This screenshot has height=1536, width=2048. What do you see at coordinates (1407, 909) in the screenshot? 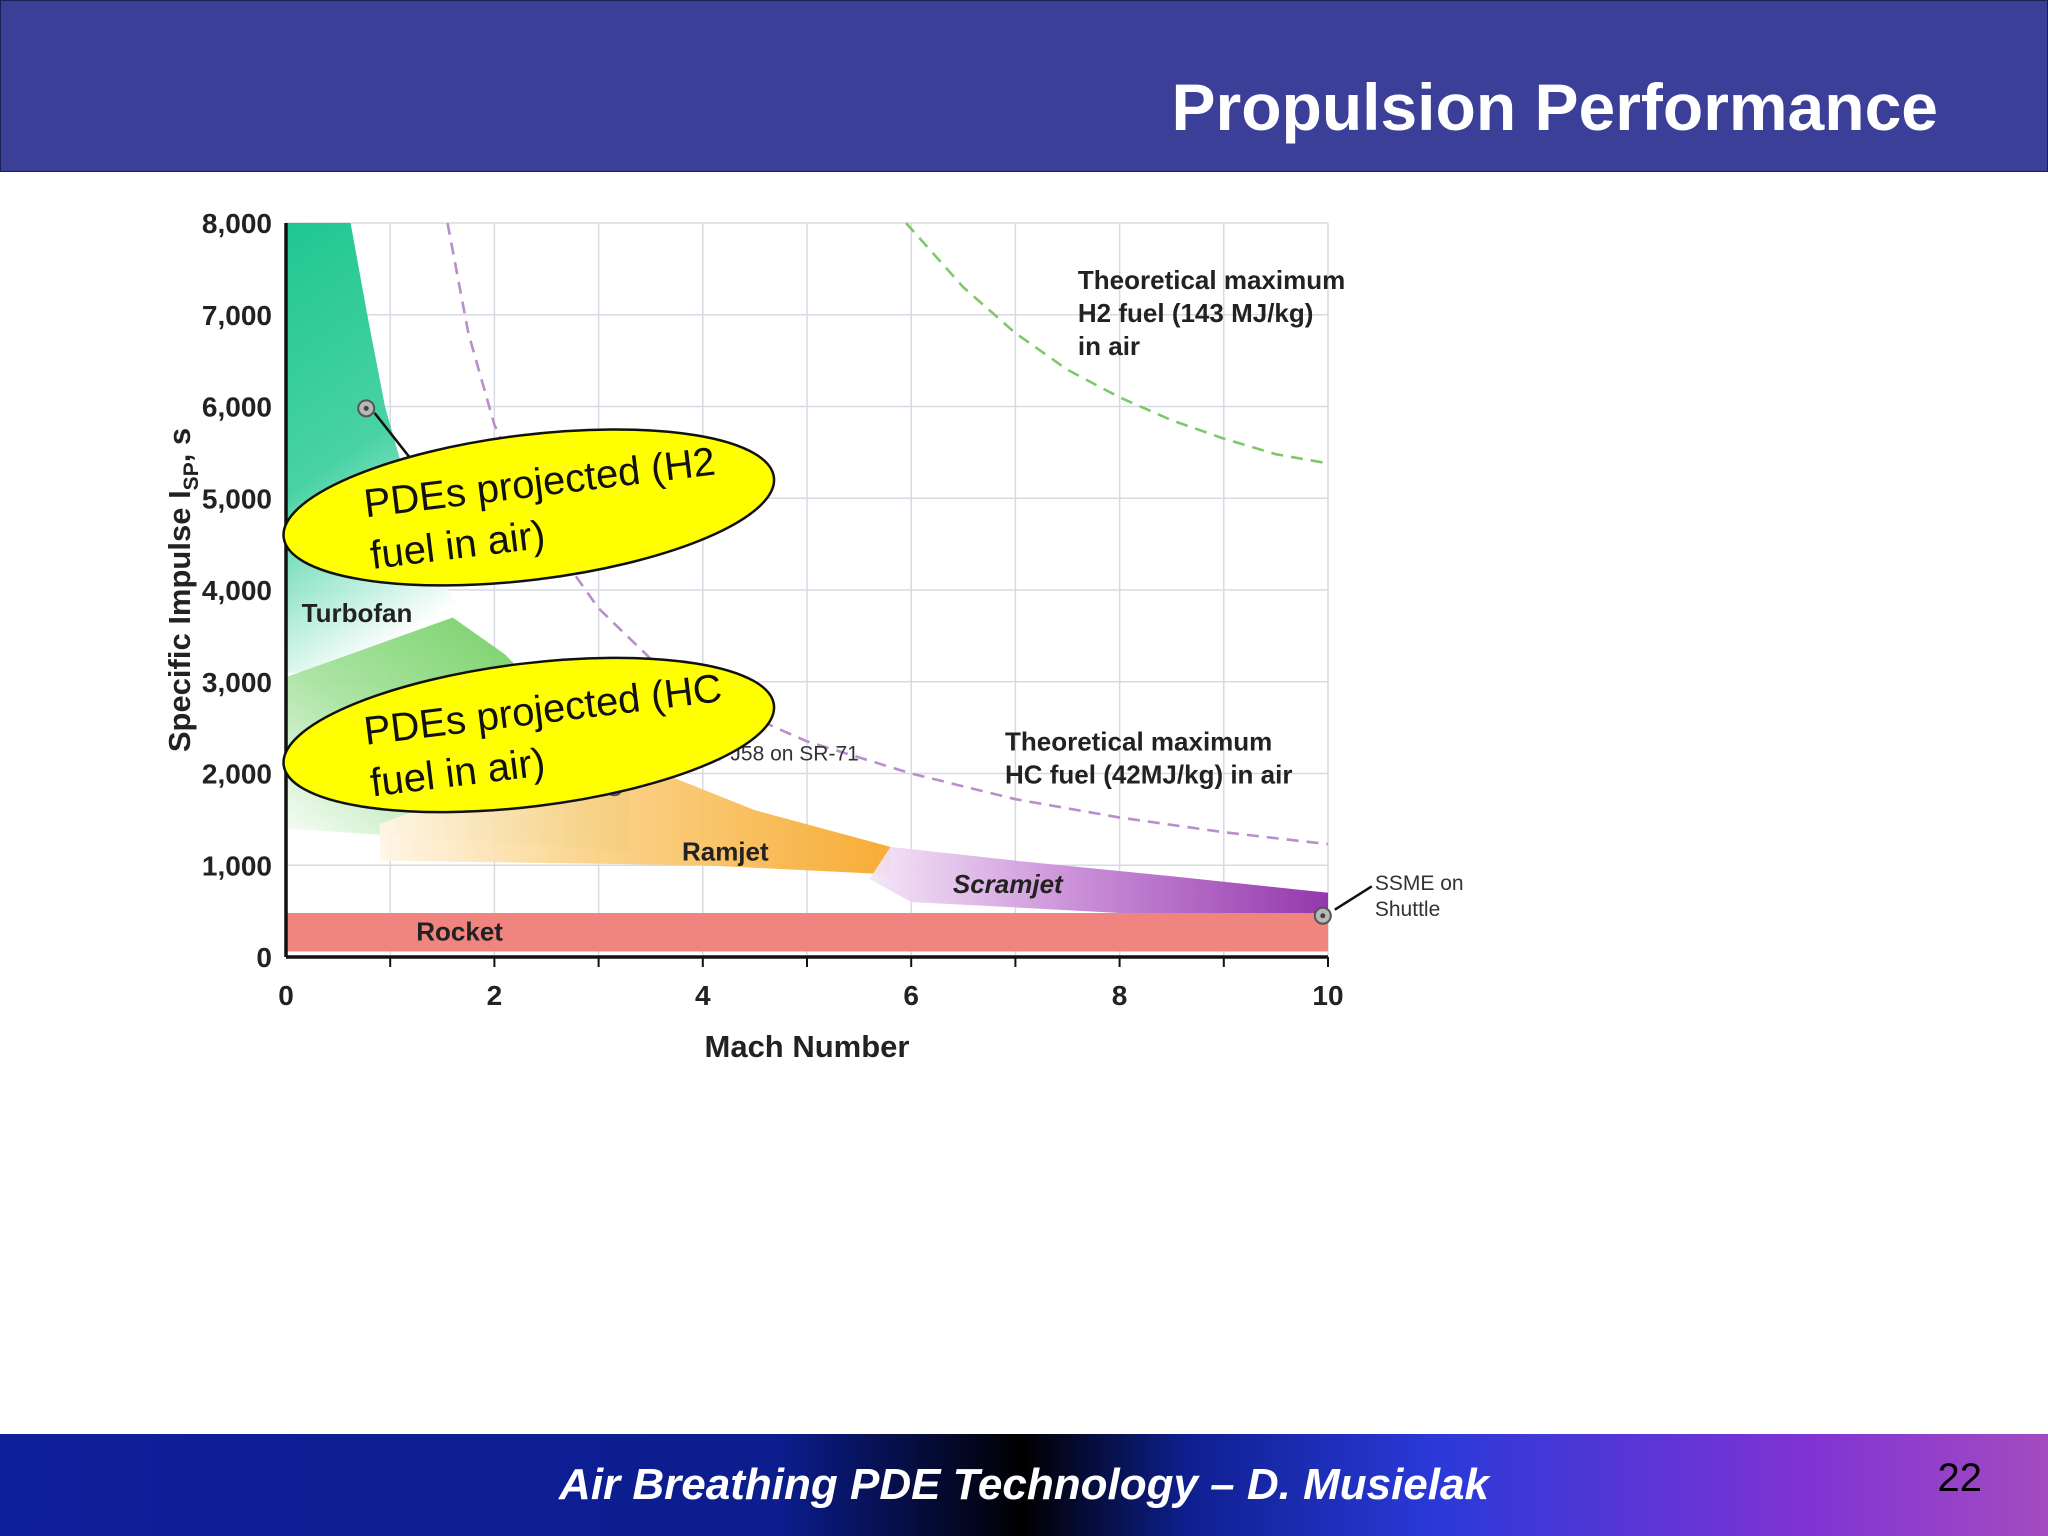
I see `annotation-text: Shuttle` at bounding box center [1407, 909].